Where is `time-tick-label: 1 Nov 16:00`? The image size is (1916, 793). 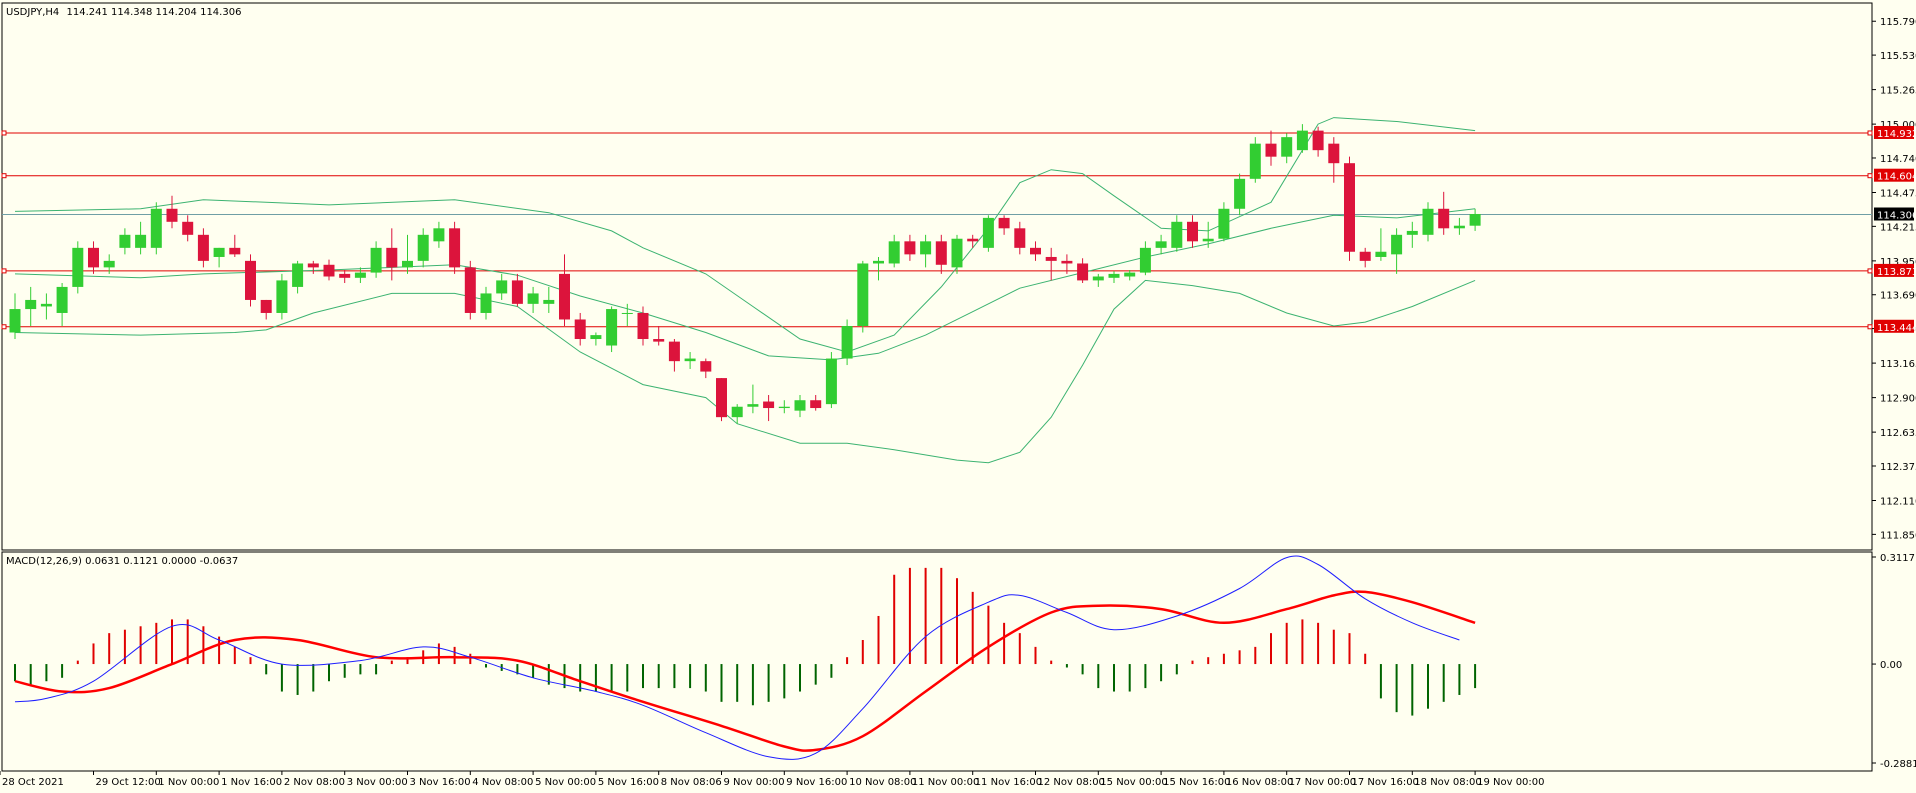
time-tick-label: 1 Nov 16:00 is located at coordinates (251, 782).